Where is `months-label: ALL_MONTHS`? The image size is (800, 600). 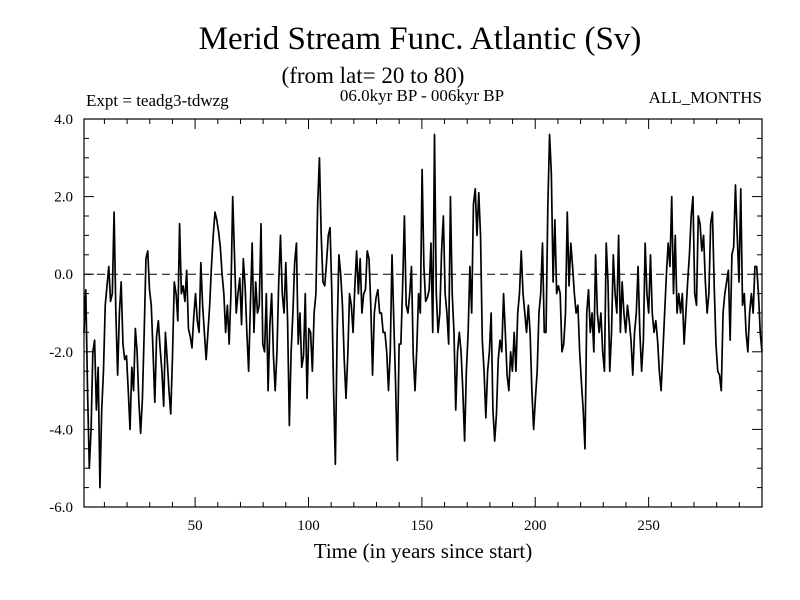
months-label: ALL_MONTHS is located at coordinates (705, 97).